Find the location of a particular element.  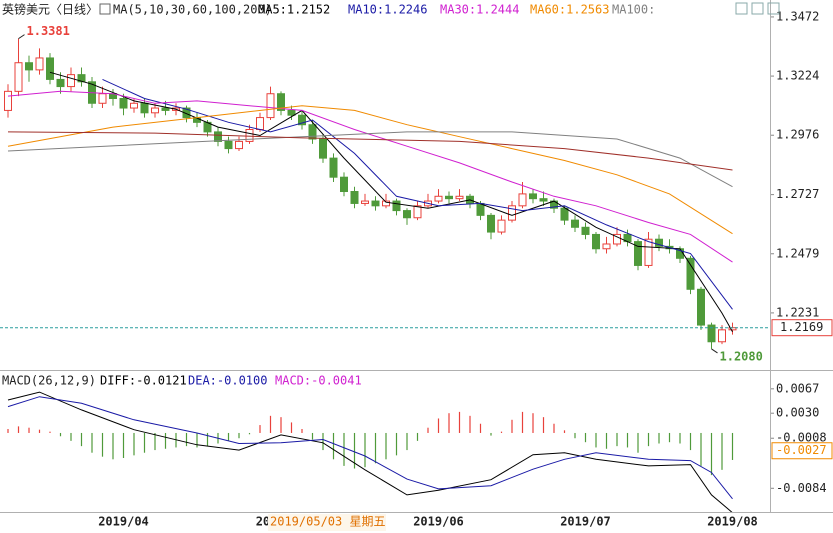

extreme-label: 1.2080 is located at coordinates (741, 356).